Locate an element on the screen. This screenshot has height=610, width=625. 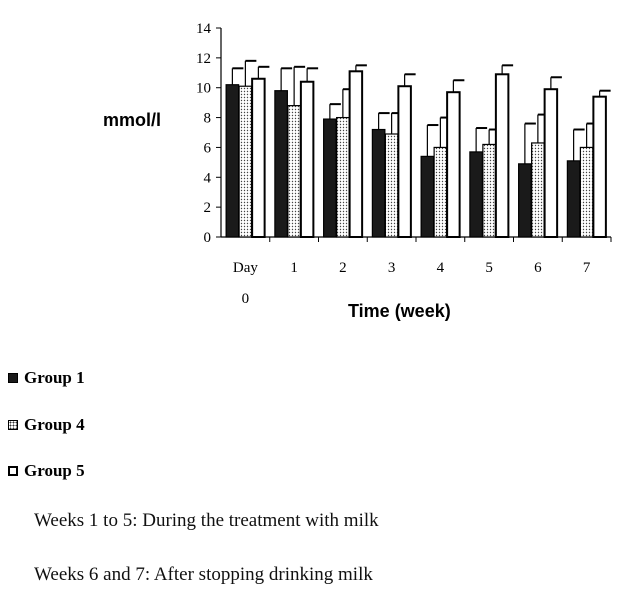
x-tick-label: 2 is located at coordinates (343, 268).